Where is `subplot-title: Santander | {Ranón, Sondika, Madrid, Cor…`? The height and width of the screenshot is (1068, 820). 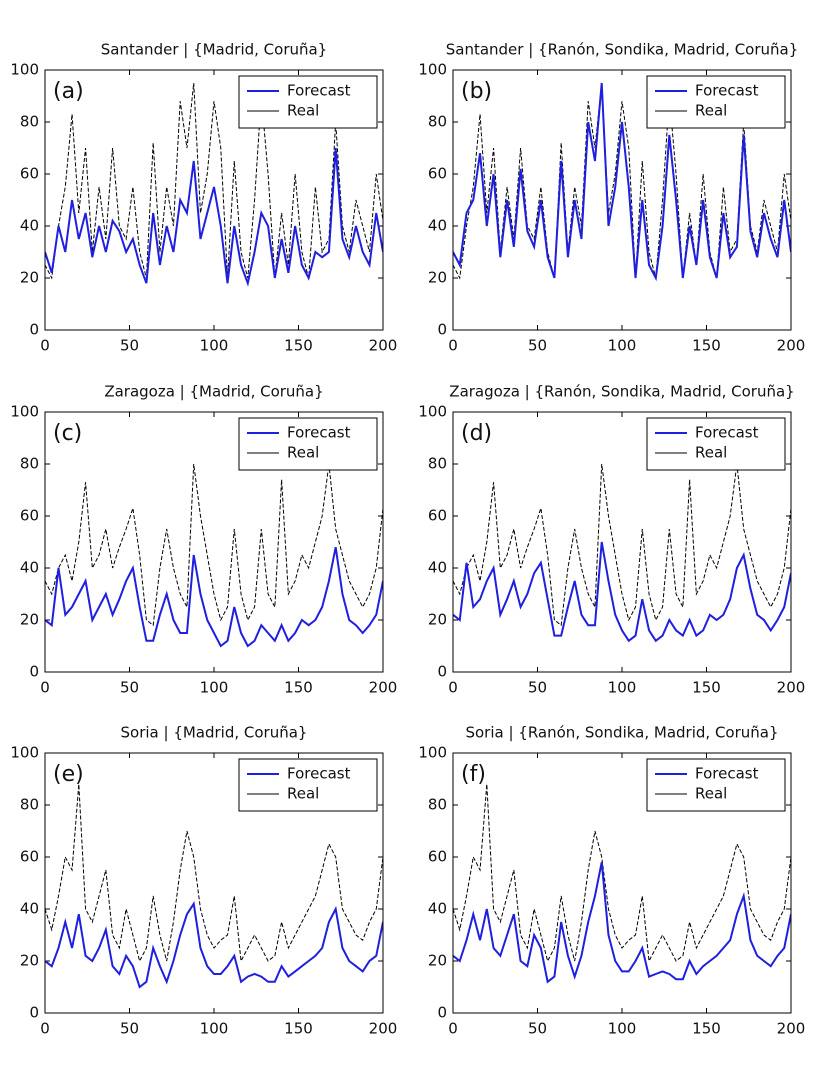
subplot-title: Santander | {Ranón, Sondika, Madrid, Cor… is located at coordinates (622, 50).